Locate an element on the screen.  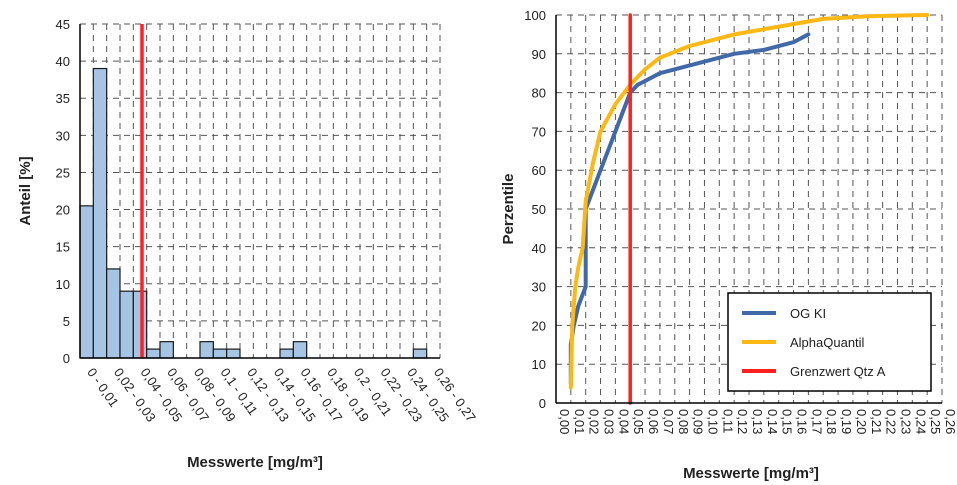
legend-label: Grenzwert Qtz A is located at coordinates (838, 371).